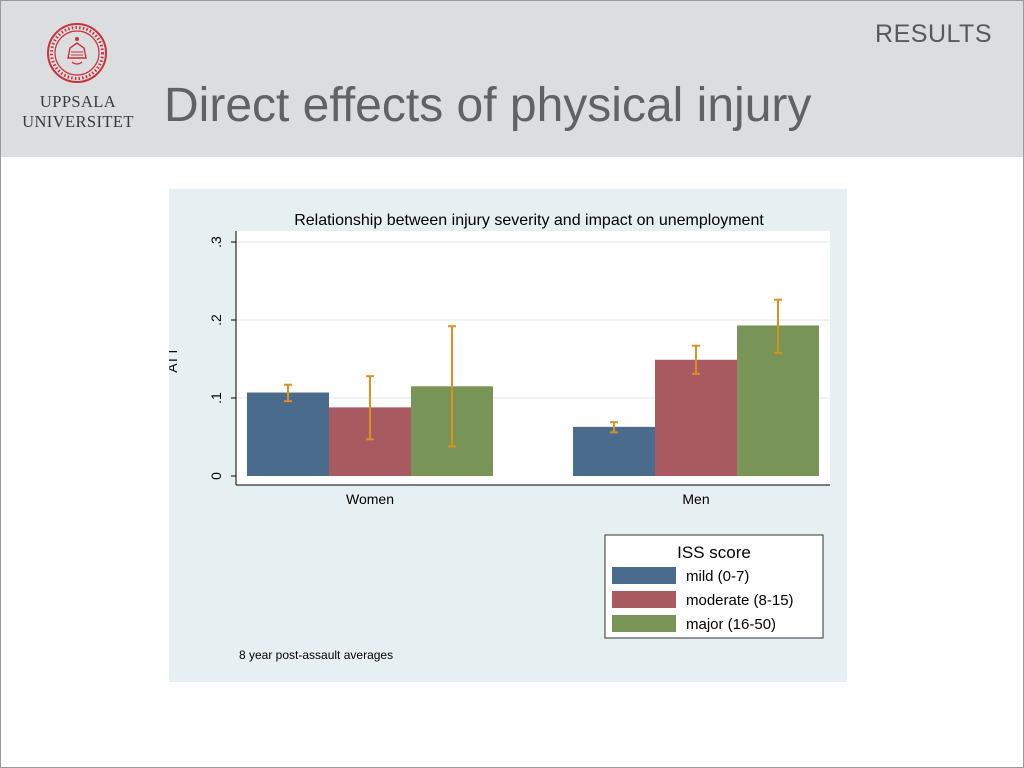 This screenshot has height=768, width=1024. I want to click on y-tick-label: .3, so click(216, 242).